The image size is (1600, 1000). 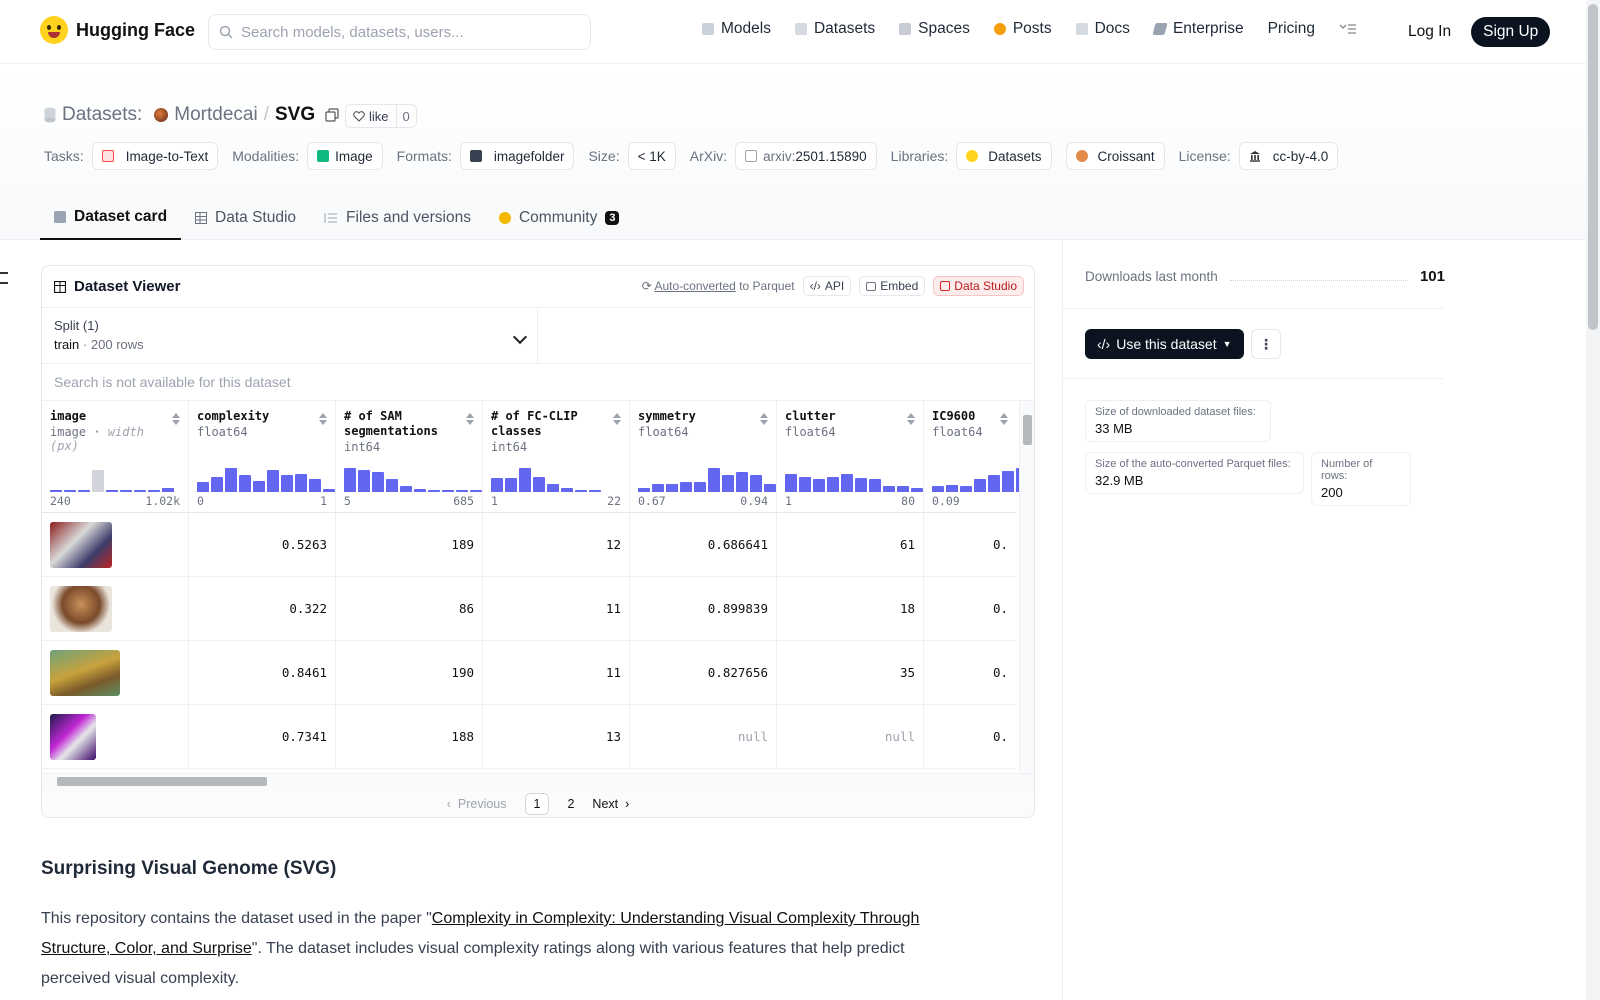 I want to click on tag-library-datasets: Datasets, so click(x=1004, y=156).